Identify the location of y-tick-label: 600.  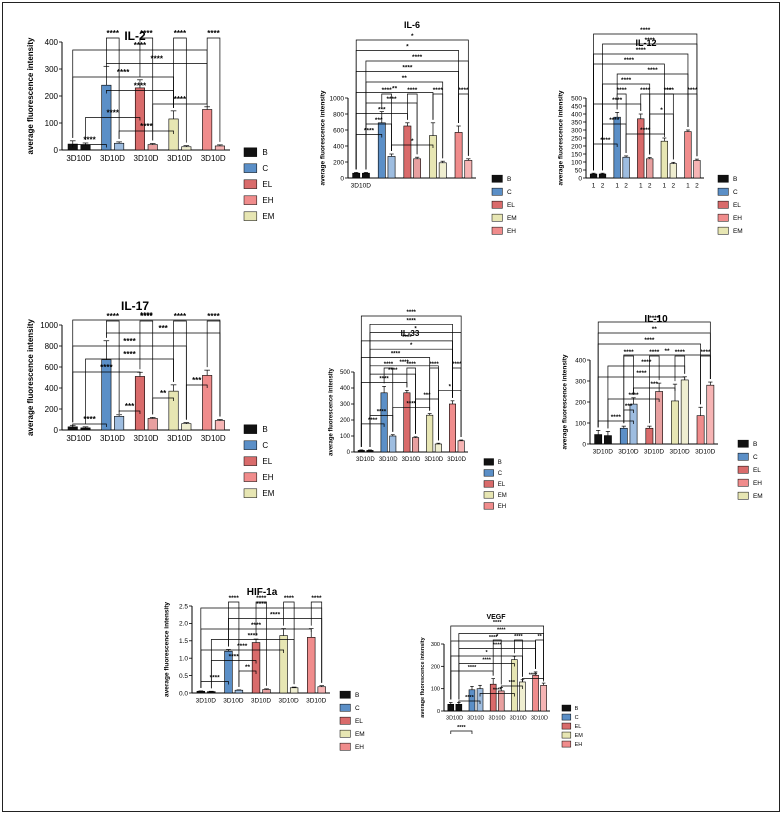
(338, 130).